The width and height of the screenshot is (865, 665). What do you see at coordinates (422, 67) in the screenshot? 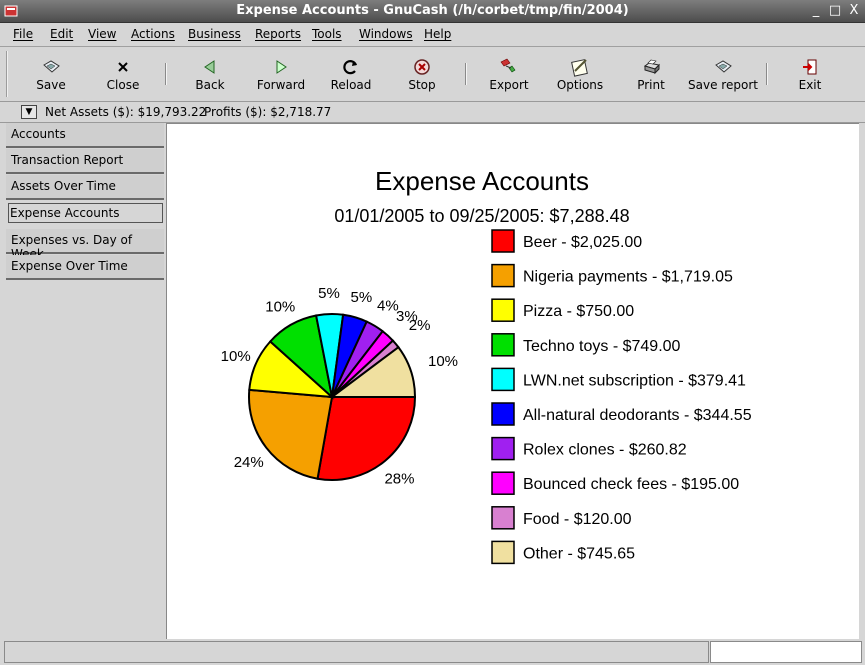
I see `stop-icon` at bounding box center [422, 67].